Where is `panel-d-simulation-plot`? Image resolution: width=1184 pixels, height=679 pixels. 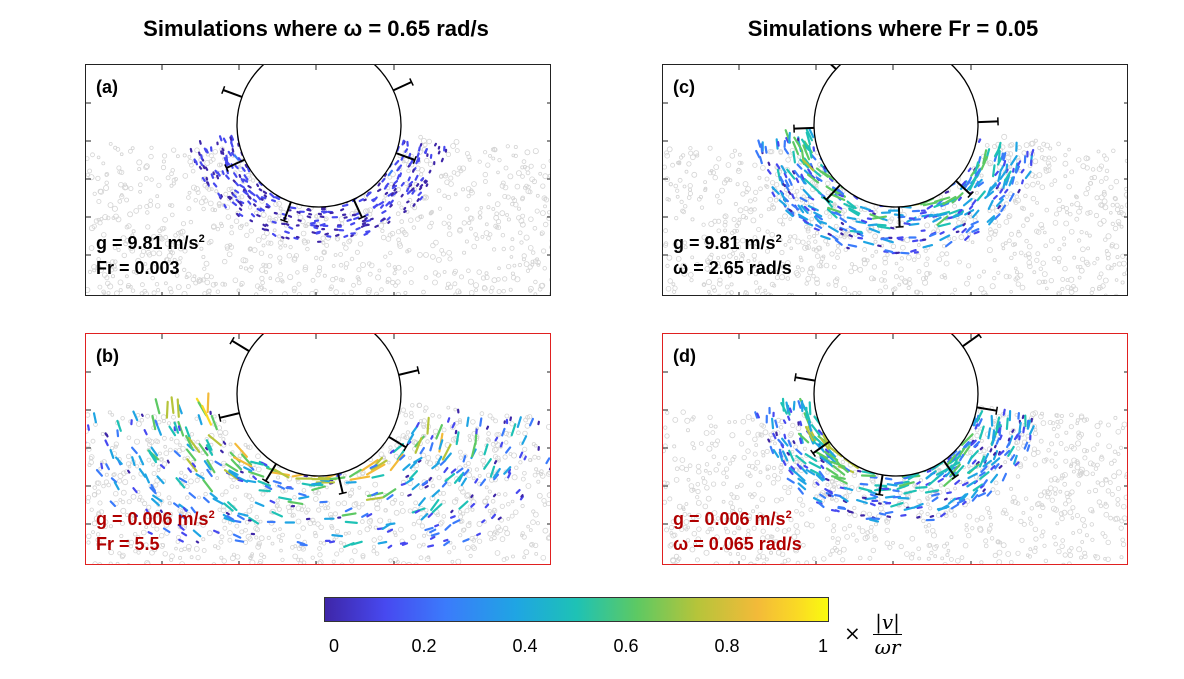 panel-d-simulation-plot is located at coordinates (895, 449).